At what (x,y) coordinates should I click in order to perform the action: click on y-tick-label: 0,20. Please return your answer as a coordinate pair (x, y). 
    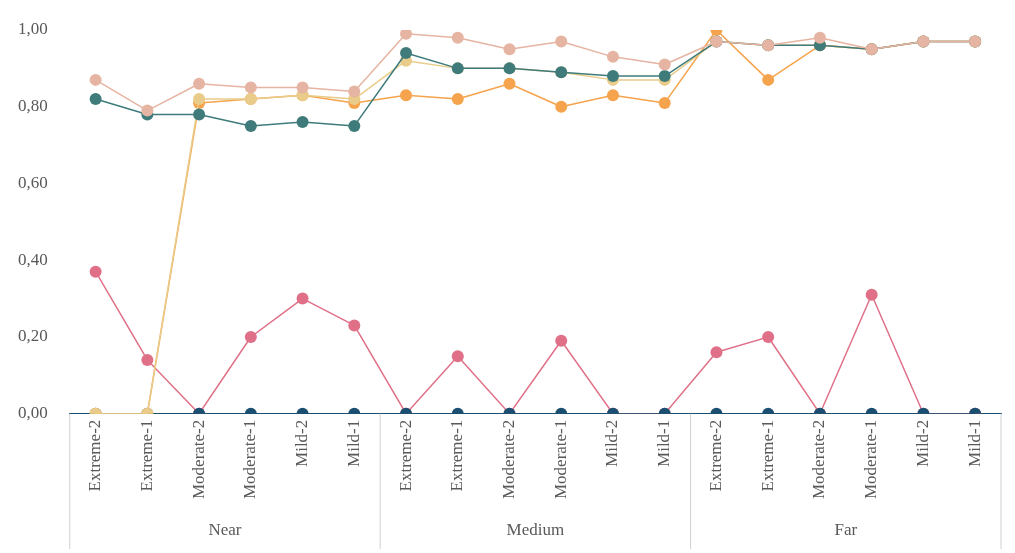
    Looking at the image, I should click on (33, 336).